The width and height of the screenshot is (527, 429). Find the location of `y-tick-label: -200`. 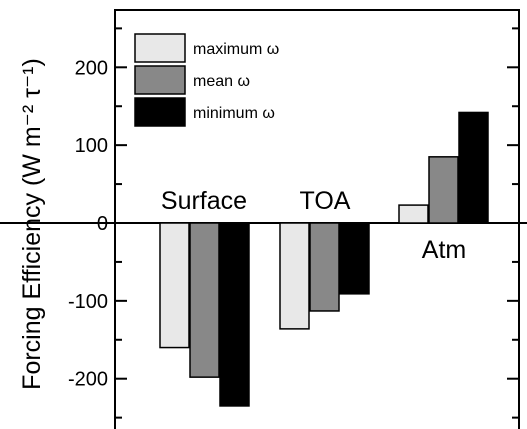

y-tick-label: -200 is located at coordinates (88, 380).